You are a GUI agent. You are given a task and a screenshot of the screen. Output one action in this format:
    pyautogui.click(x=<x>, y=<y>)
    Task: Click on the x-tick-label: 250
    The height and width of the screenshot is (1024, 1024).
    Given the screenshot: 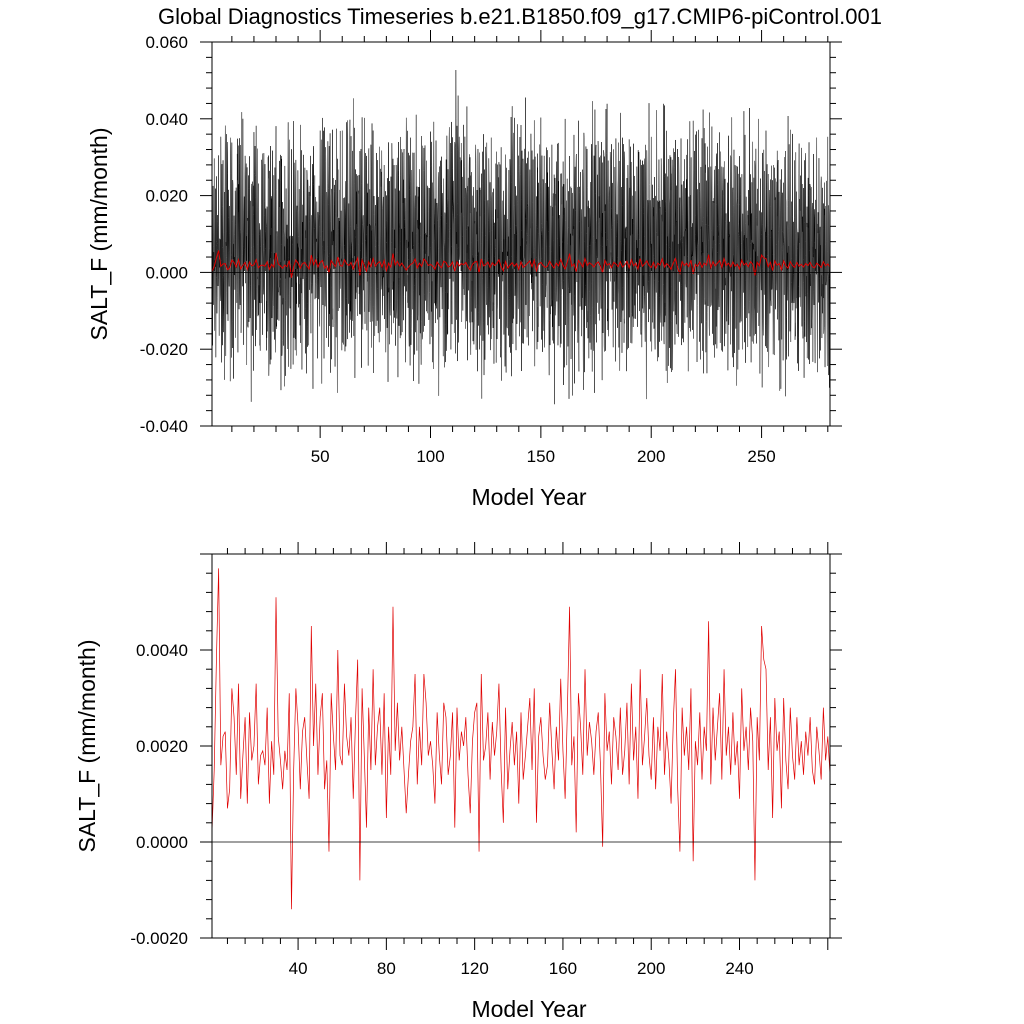 What is the action you would take?
    pyautogui.click(x=761, y=456)
    